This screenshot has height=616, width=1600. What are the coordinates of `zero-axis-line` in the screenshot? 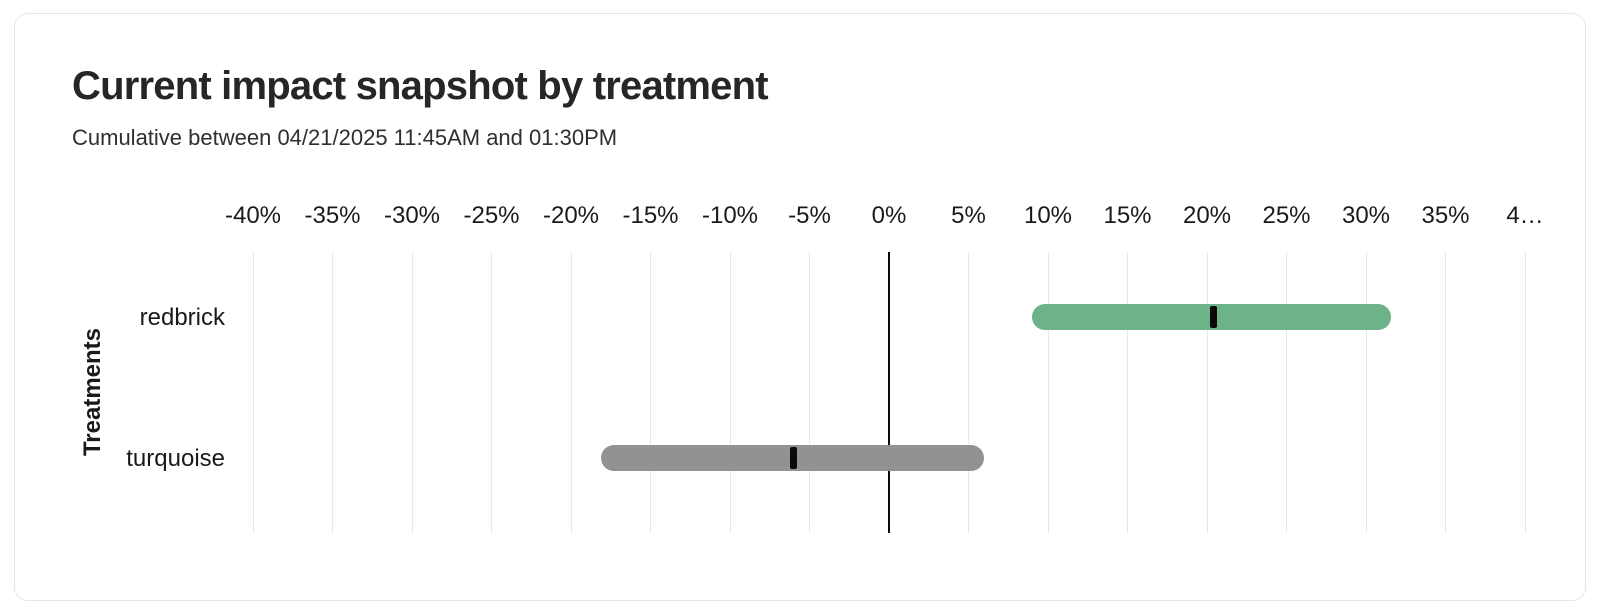 It's located at (889, 392).